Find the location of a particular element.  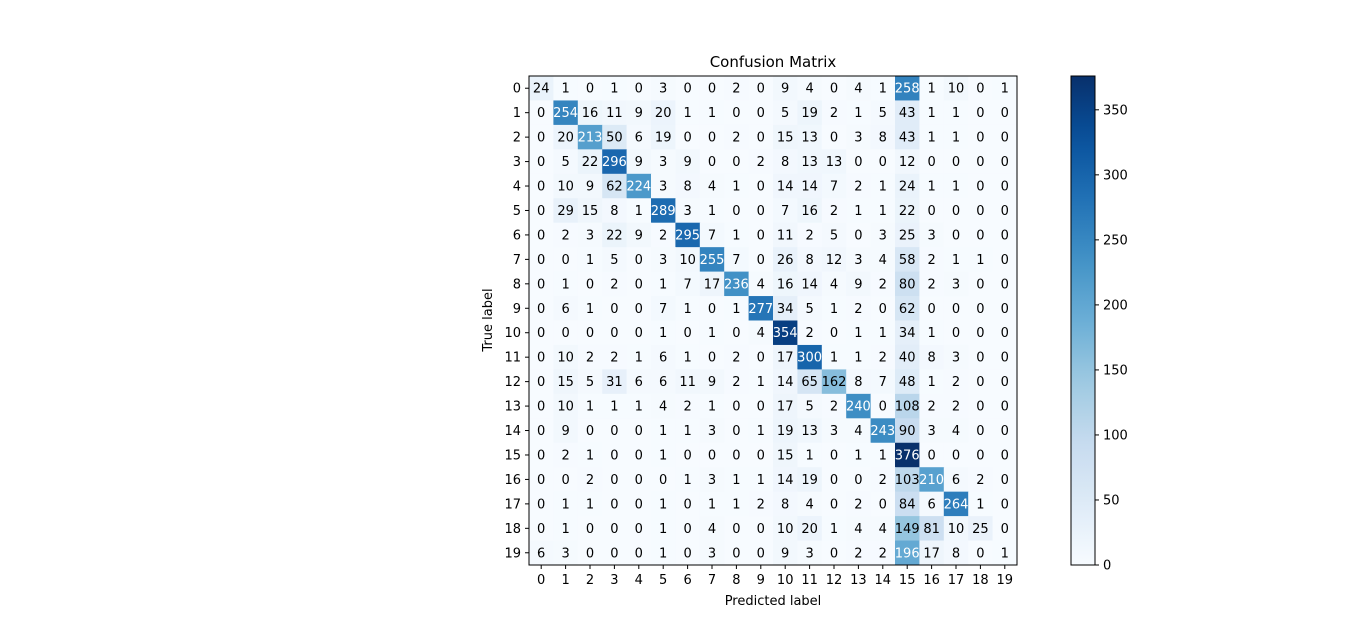

y-tick-label: 10 is located at coordinates (512, 333).